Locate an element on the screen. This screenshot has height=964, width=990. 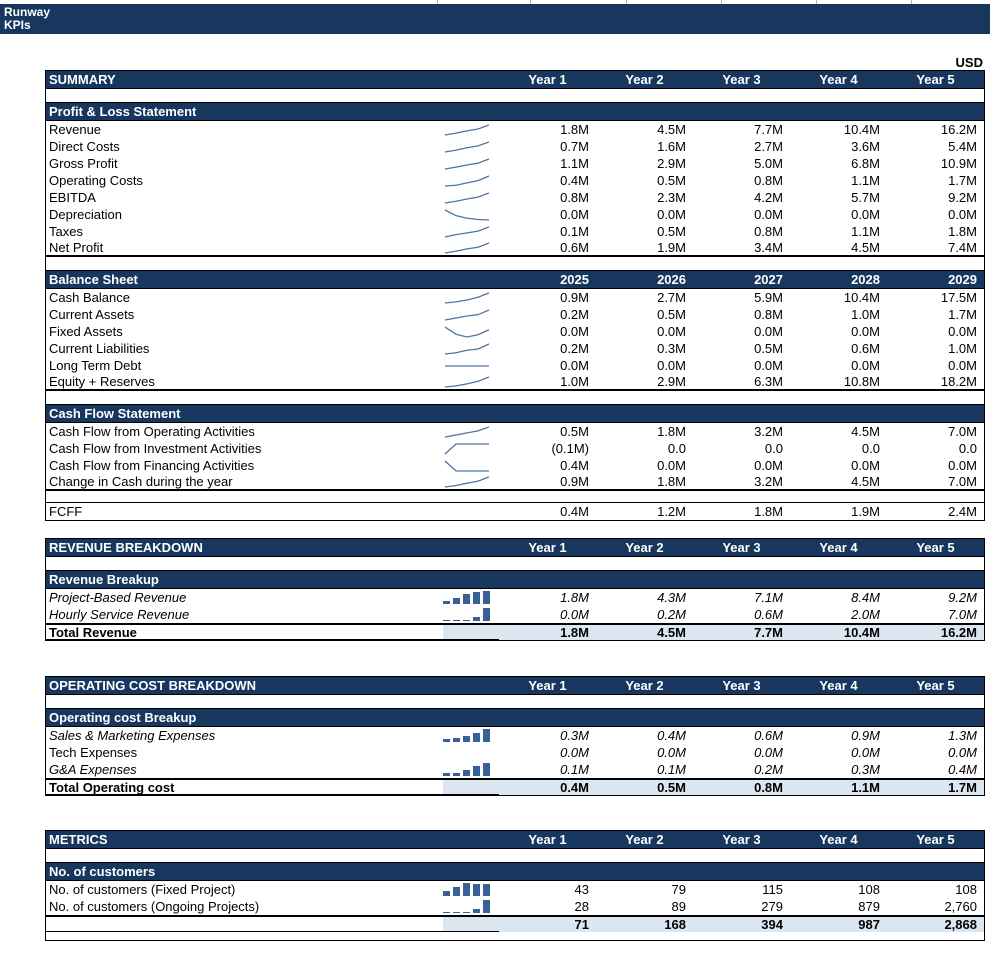
cell-value: 2.3M is located at coordinates (671, 197).